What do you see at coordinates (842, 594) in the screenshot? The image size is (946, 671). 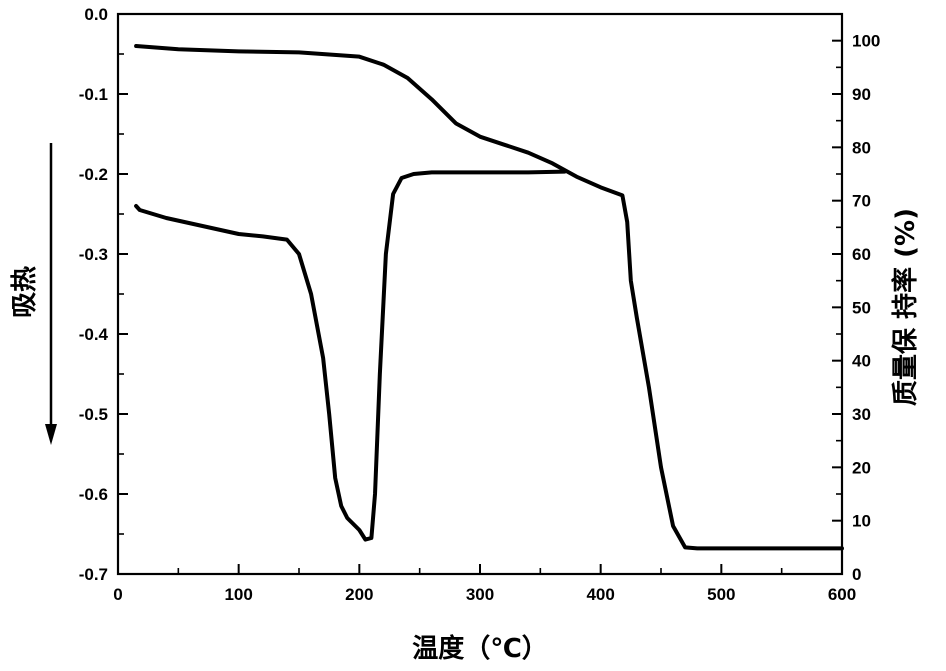 I see `x-tick-label: 600` at bounding box center [842, 594].